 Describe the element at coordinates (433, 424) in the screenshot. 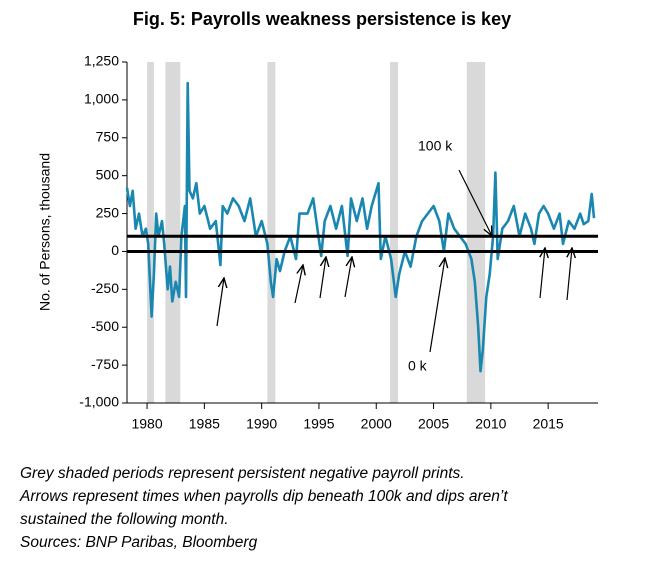

I see `x-tick-label: 2005` at that location.